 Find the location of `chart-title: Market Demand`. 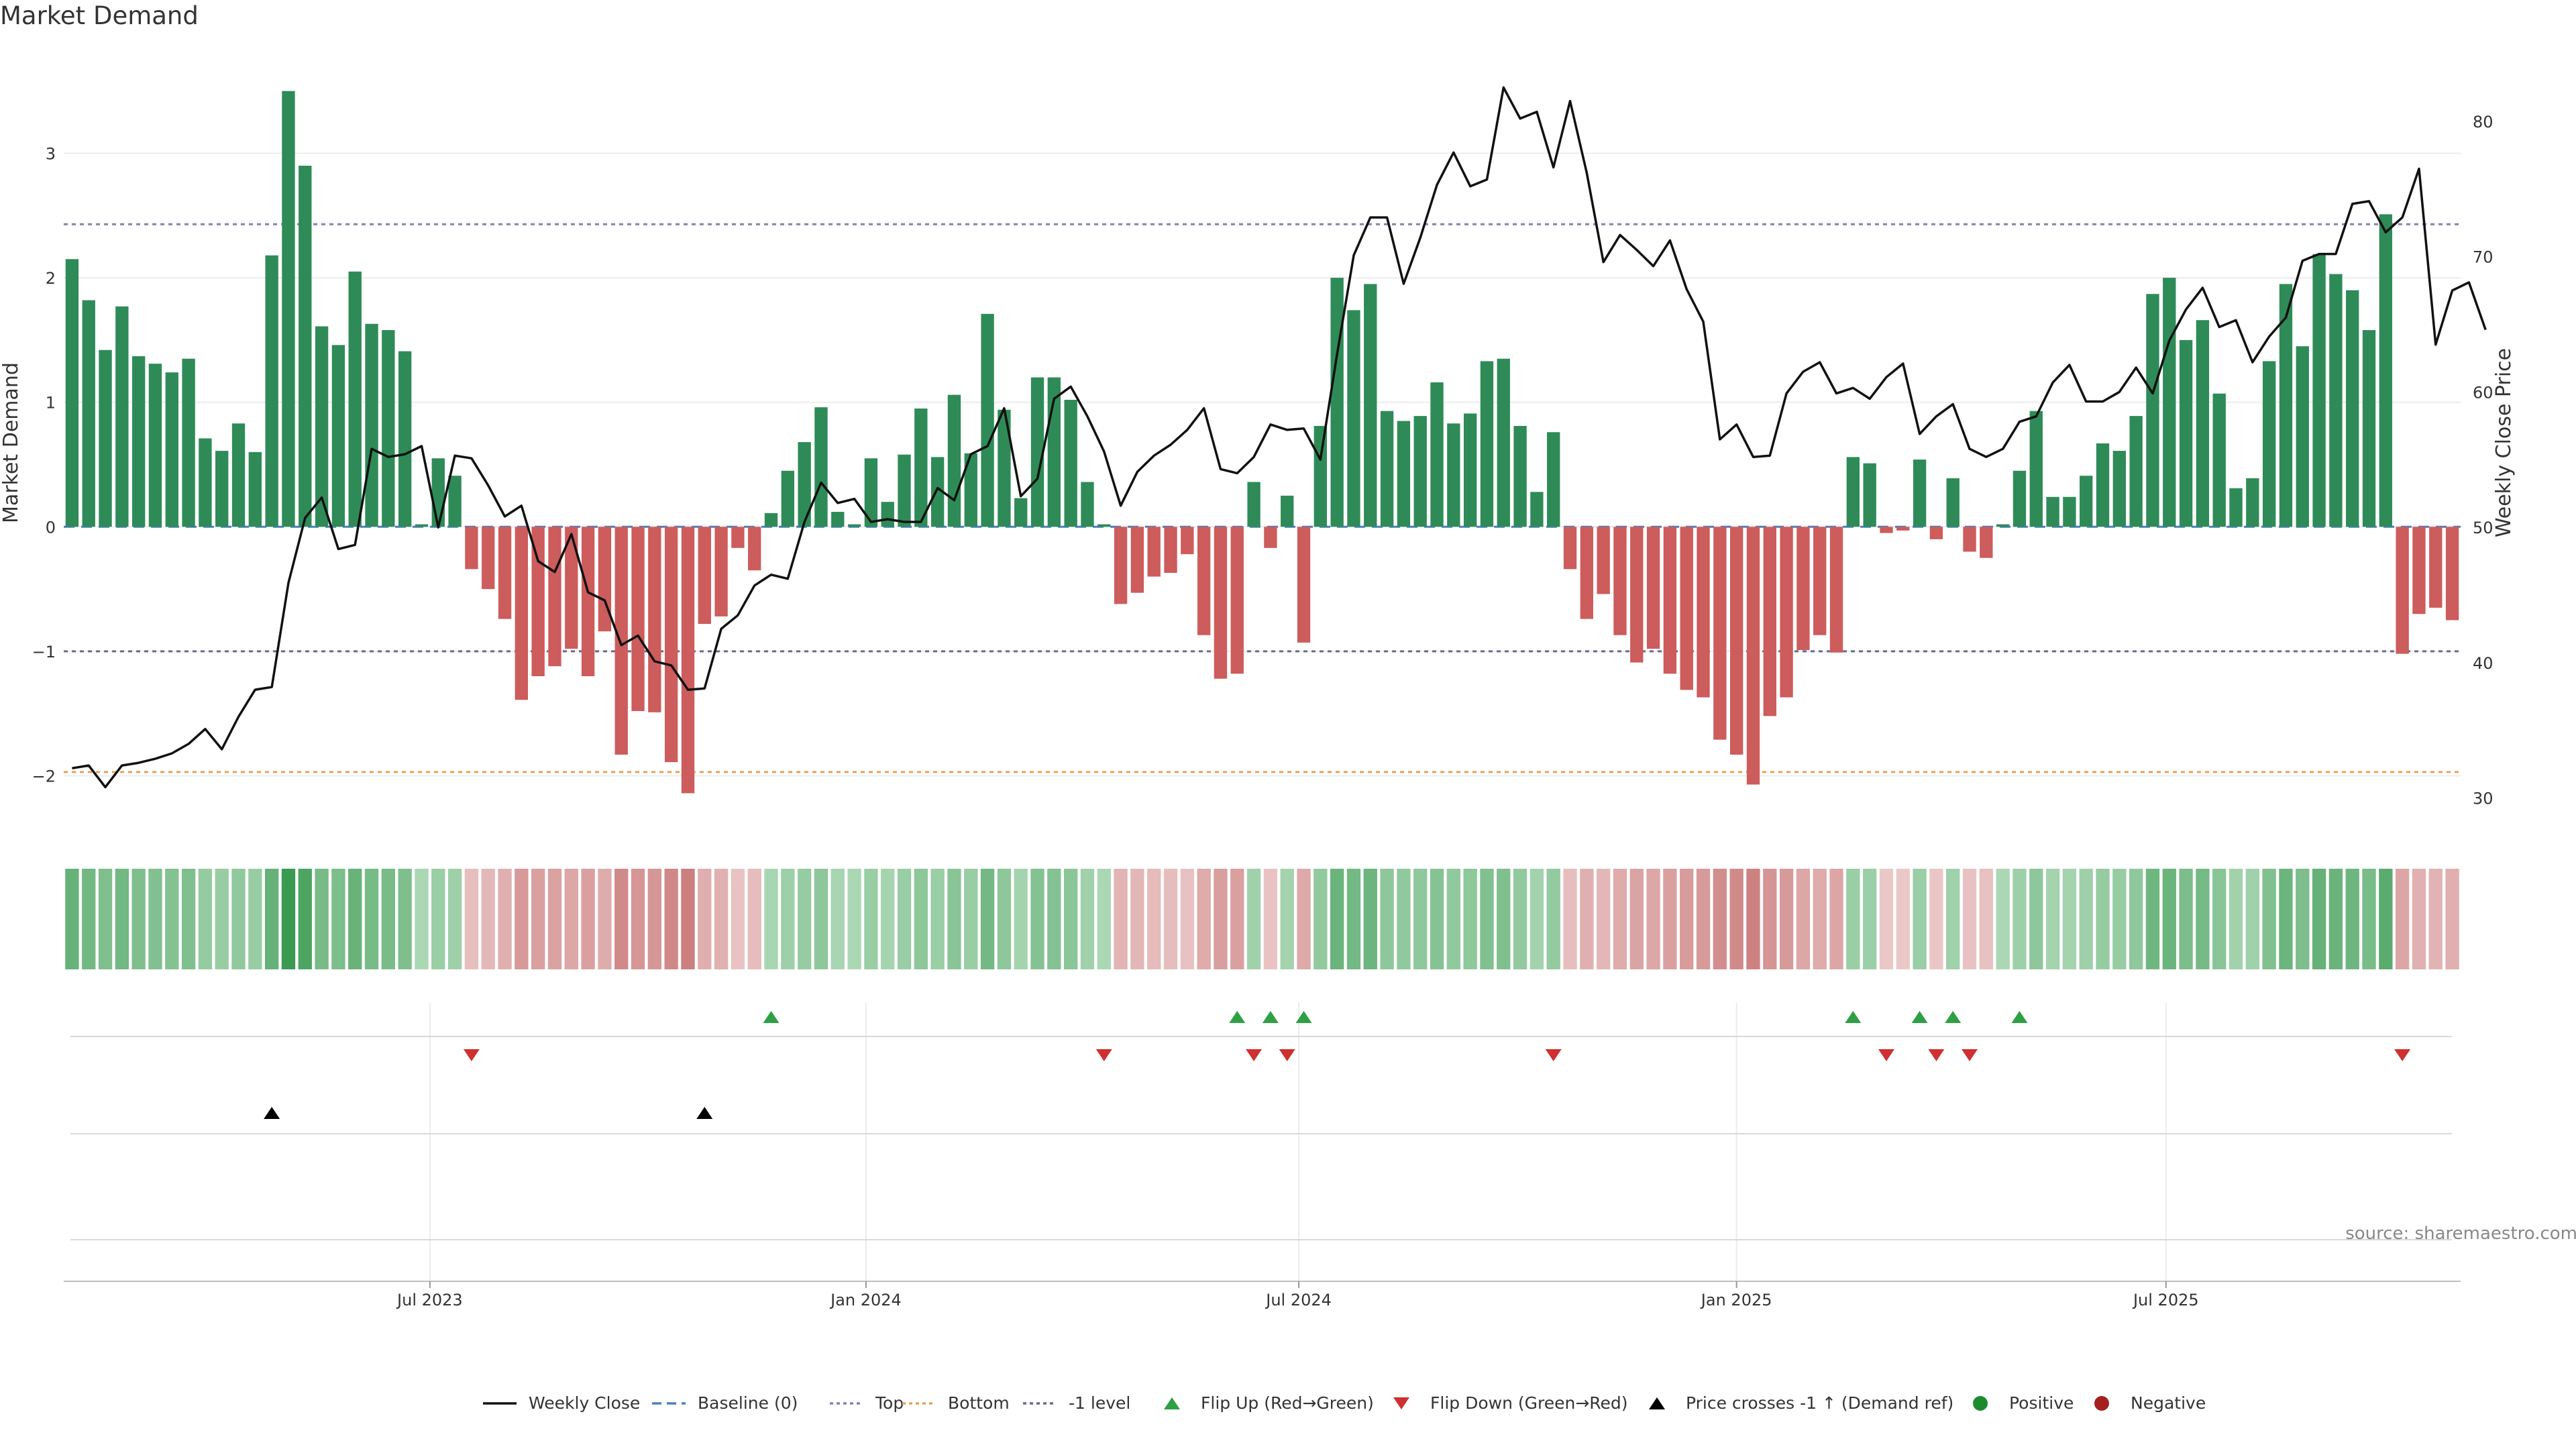

chart-title: Market Demand is located at coordinates (99, 15).